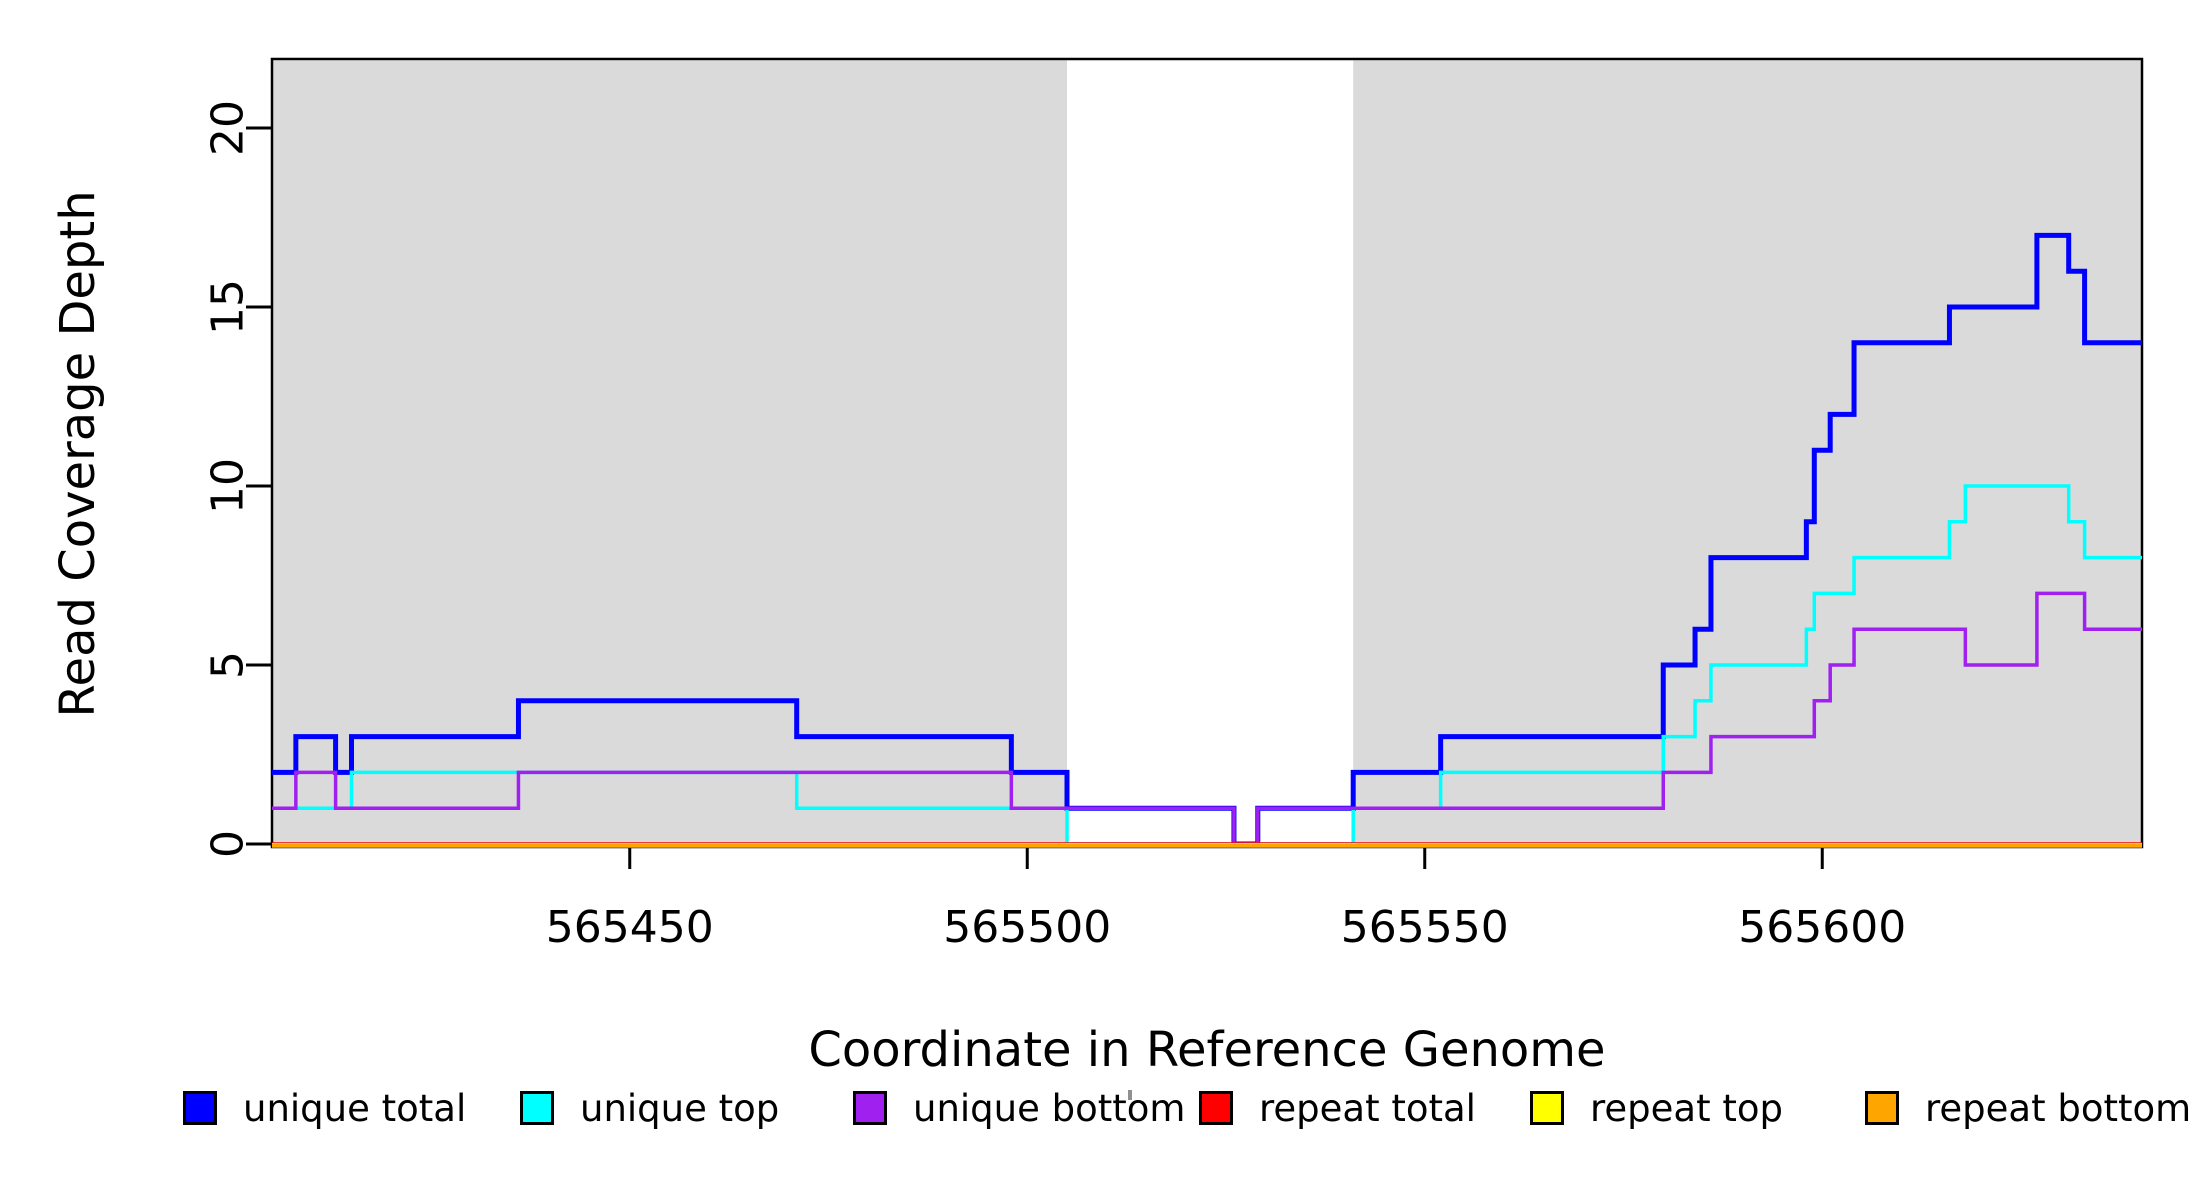 The image size is (2200, 1200). I want to click on y-axis-tick-label: 20, so click(228, 128).